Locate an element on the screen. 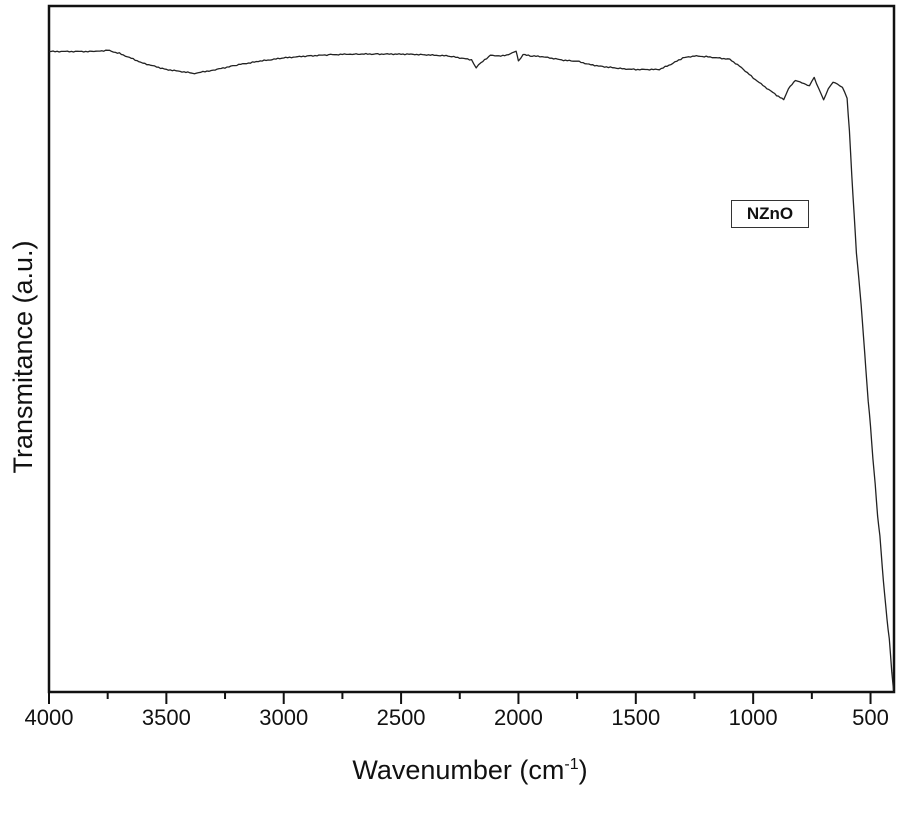 The height and width of the screenshot is (814, 900). x-axis-ticks is located at coordinates (460, 698).